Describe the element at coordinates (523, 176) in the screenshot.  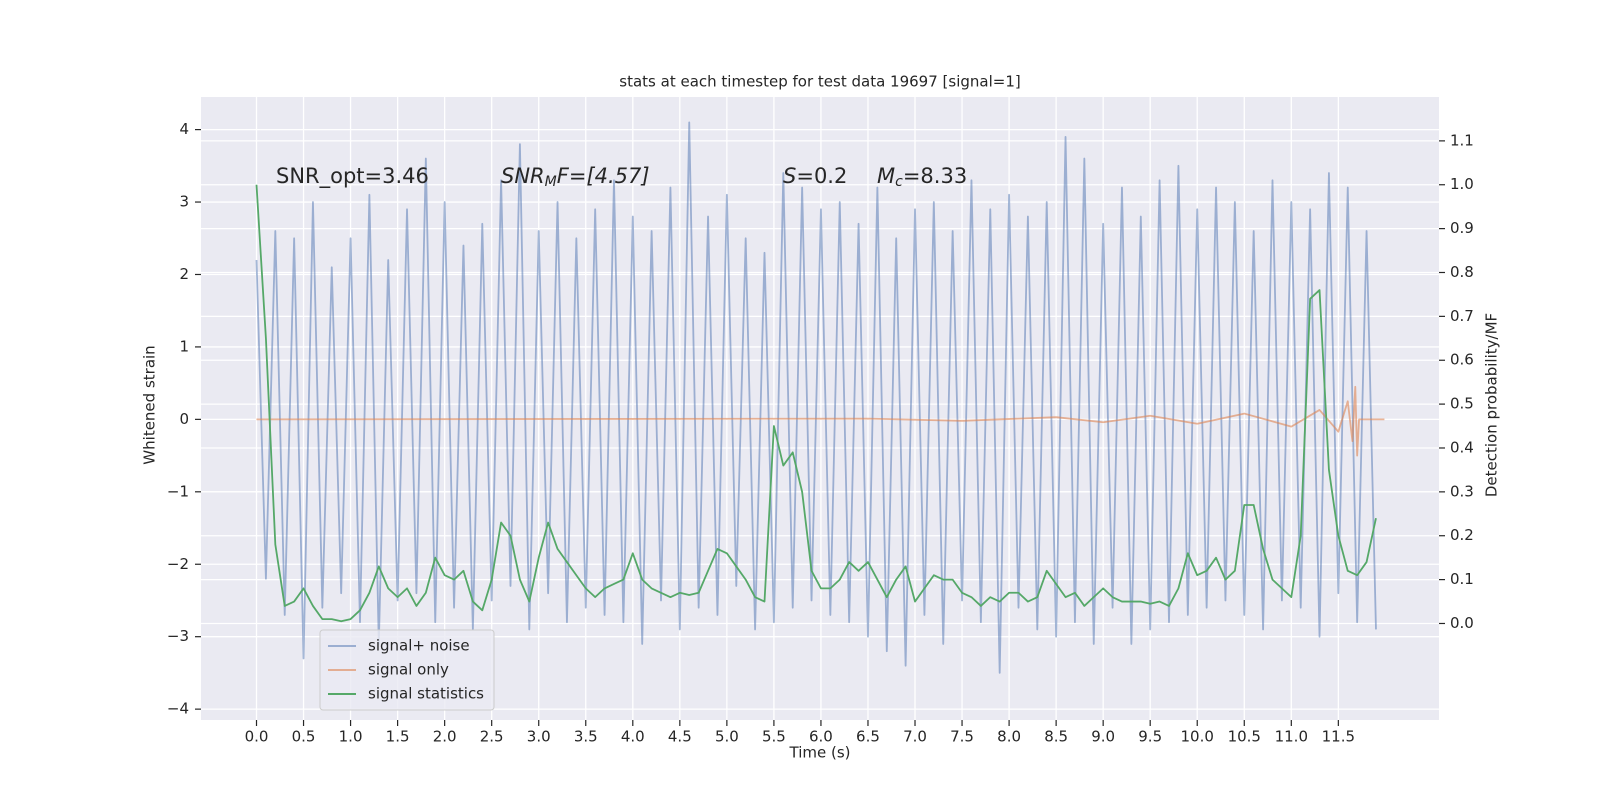
I see `annotation-text: SNR` at that location.